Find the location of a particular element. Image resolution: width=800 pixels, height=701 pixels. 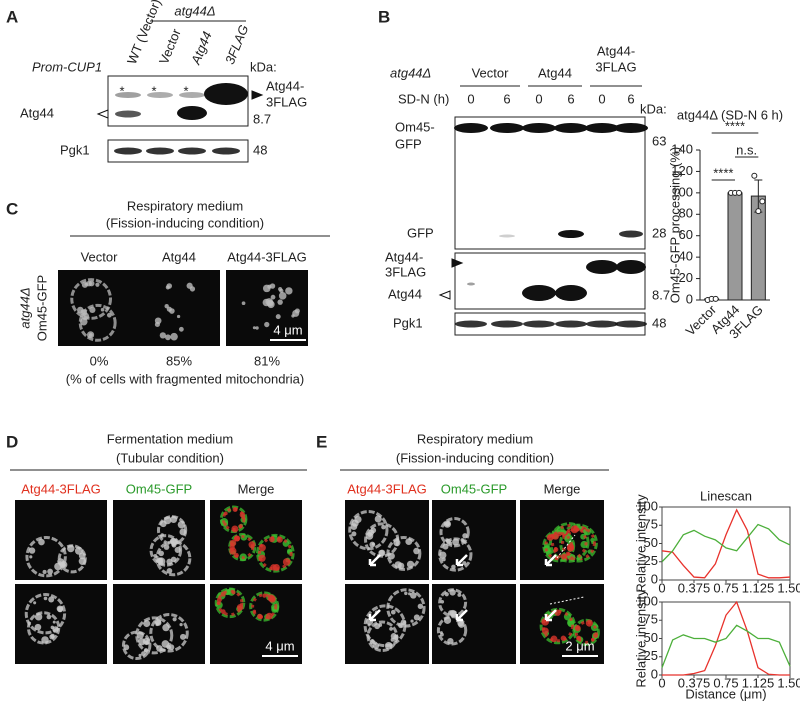

line-series is located at coordinates (726, 646).